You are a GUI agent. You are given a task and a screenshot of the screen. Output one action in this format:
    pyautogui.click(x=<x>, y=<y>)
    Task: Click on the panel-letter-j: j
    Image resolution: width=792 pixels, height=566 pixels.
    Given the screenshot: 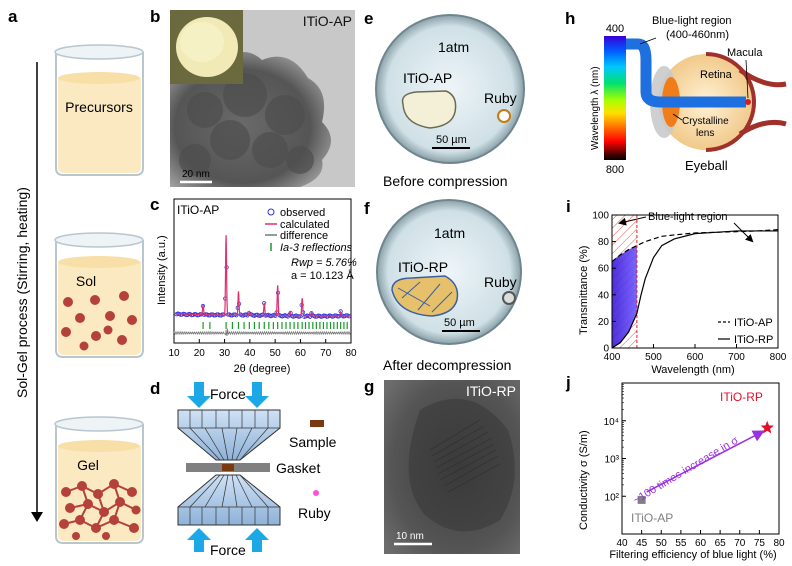 What is the action you would take?
    pyautogui.click(x=568, y=382)
    